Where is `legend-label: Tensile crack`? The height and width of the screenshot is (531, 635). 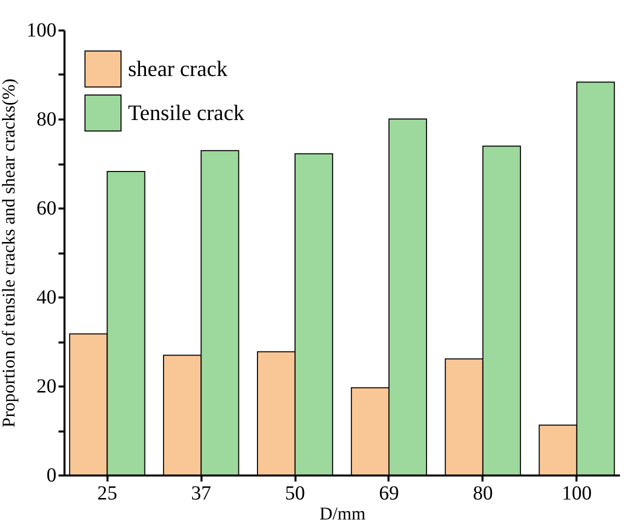 legend-label: Tensile crack is located at coordinates (186, 112).